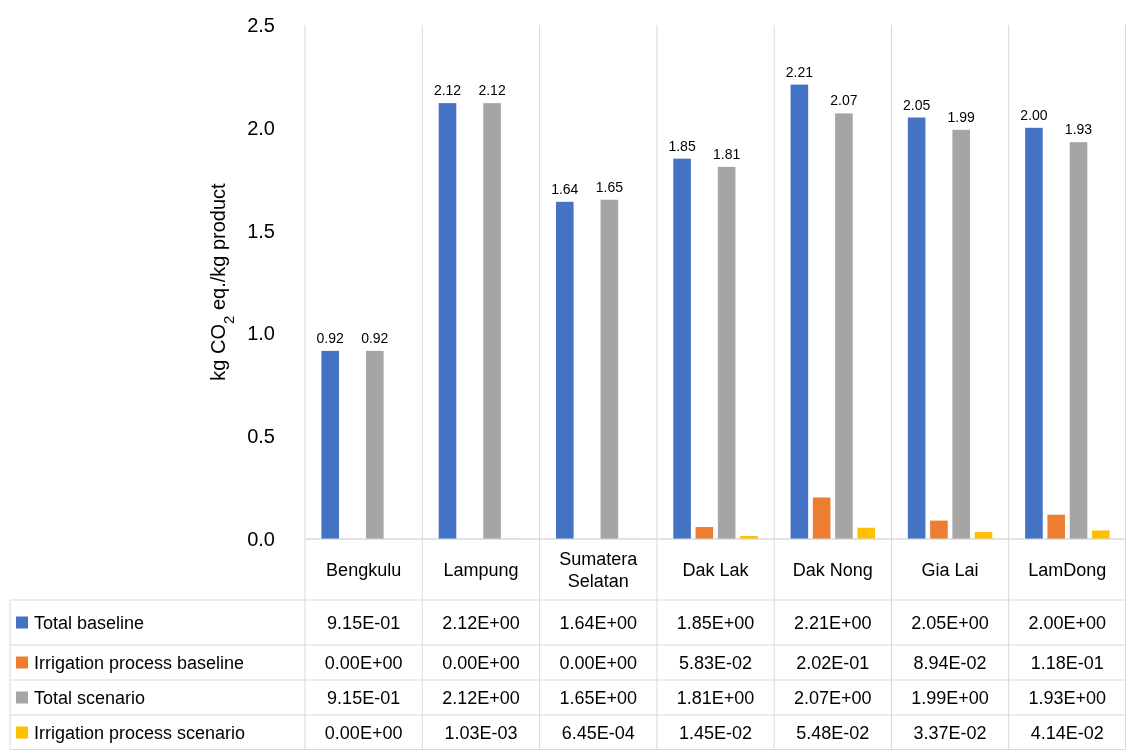  Describe the element at coordinates (1078, 129) in the screenshot. I see `annotation: 1.93` at that location.